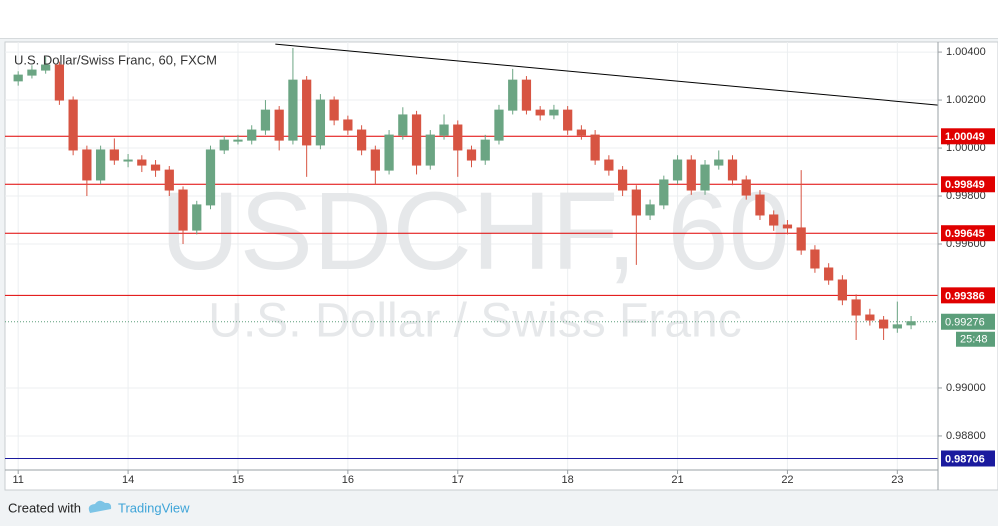  I want to click on x-tick-label: 17, so click(458, 480).